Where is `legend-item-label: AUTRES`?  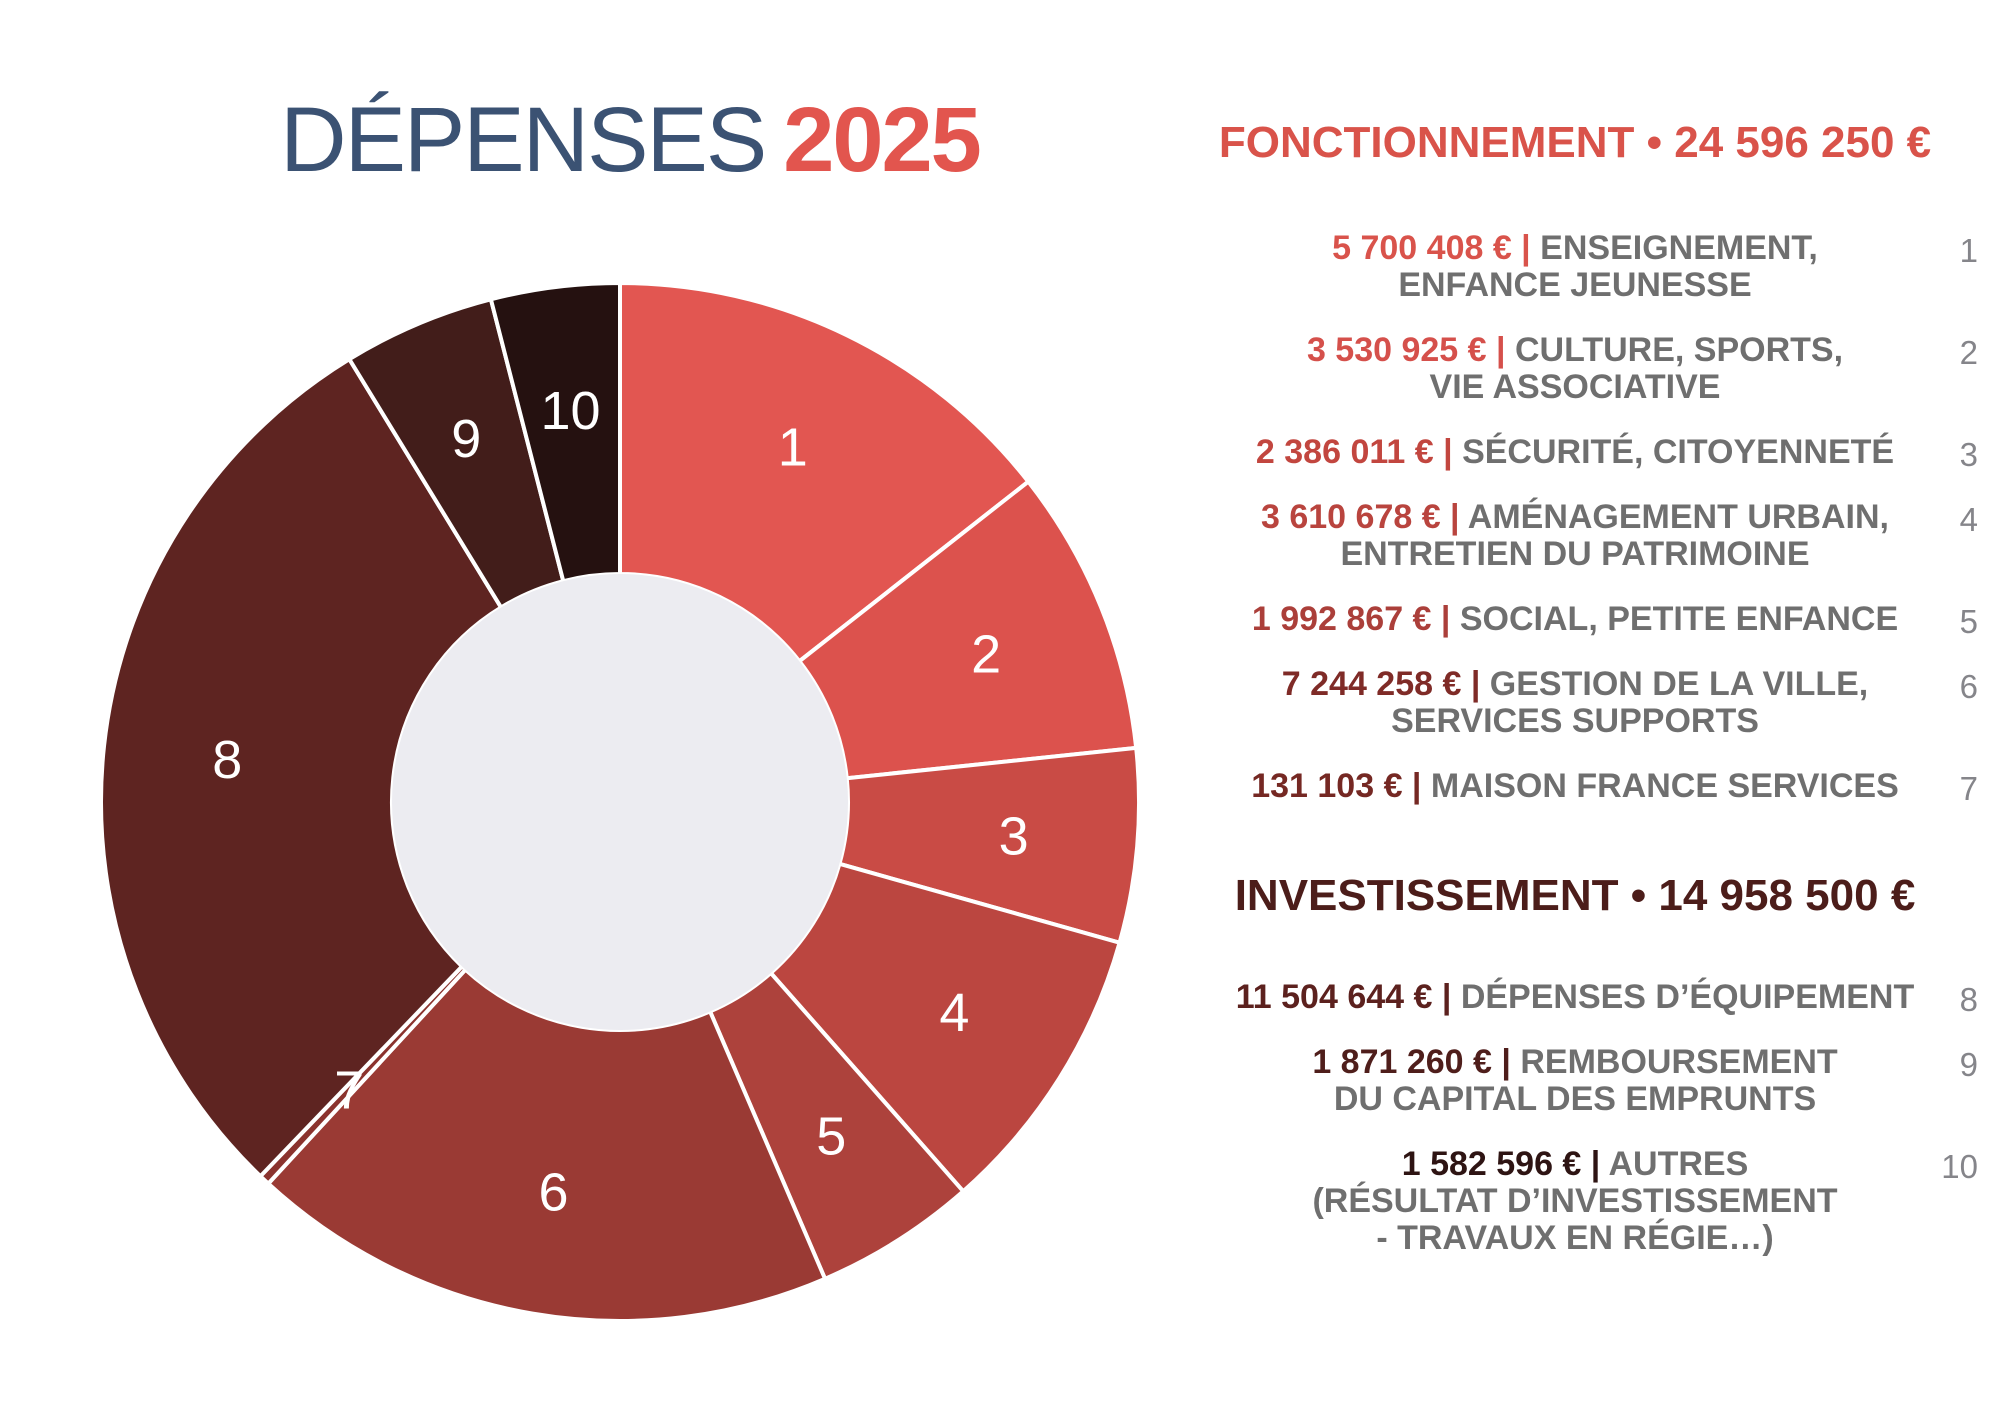
legend-item-label: AUTRES is located at coordinates (1678, 1164).